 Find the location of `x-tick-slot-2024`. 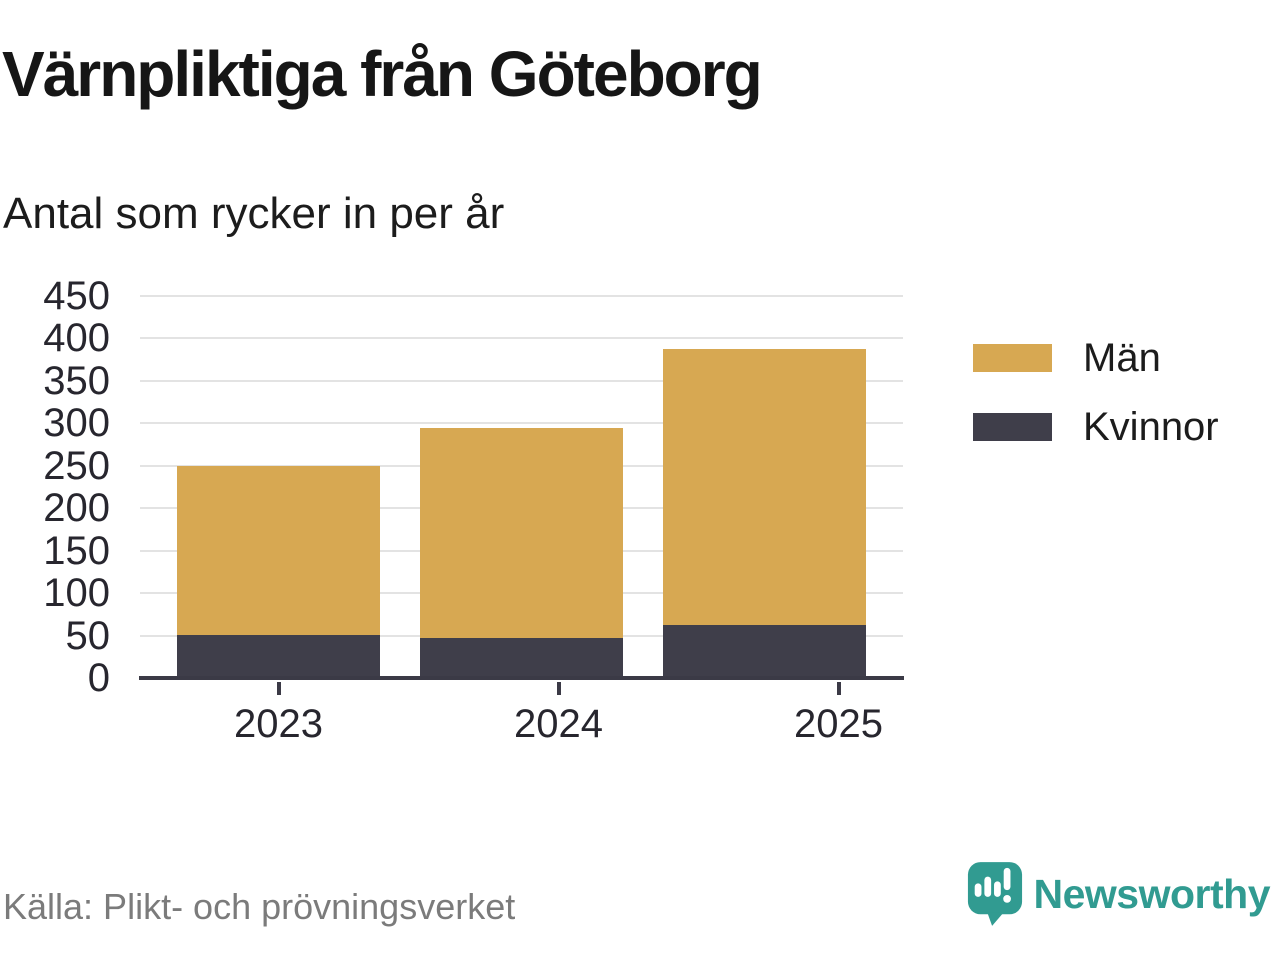

x-tick-slot-2024 is located at coordinates (558, 689).